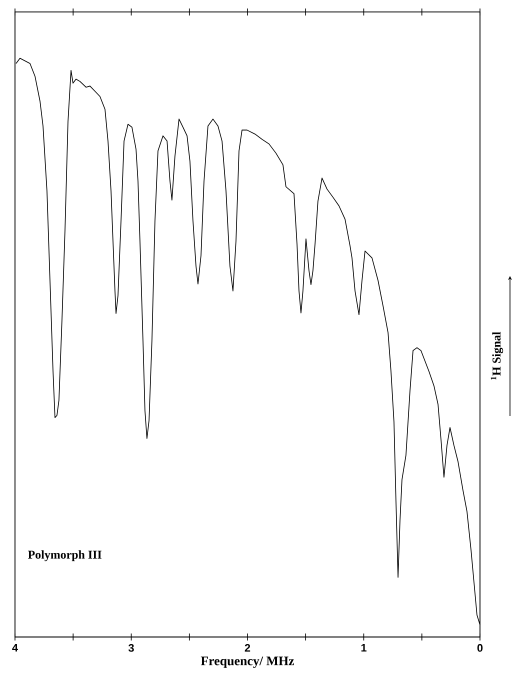 Image resolution: width=514 pixels, height=696 pixels. I want to click on annotation: Polymorph III, so click(65, 556).